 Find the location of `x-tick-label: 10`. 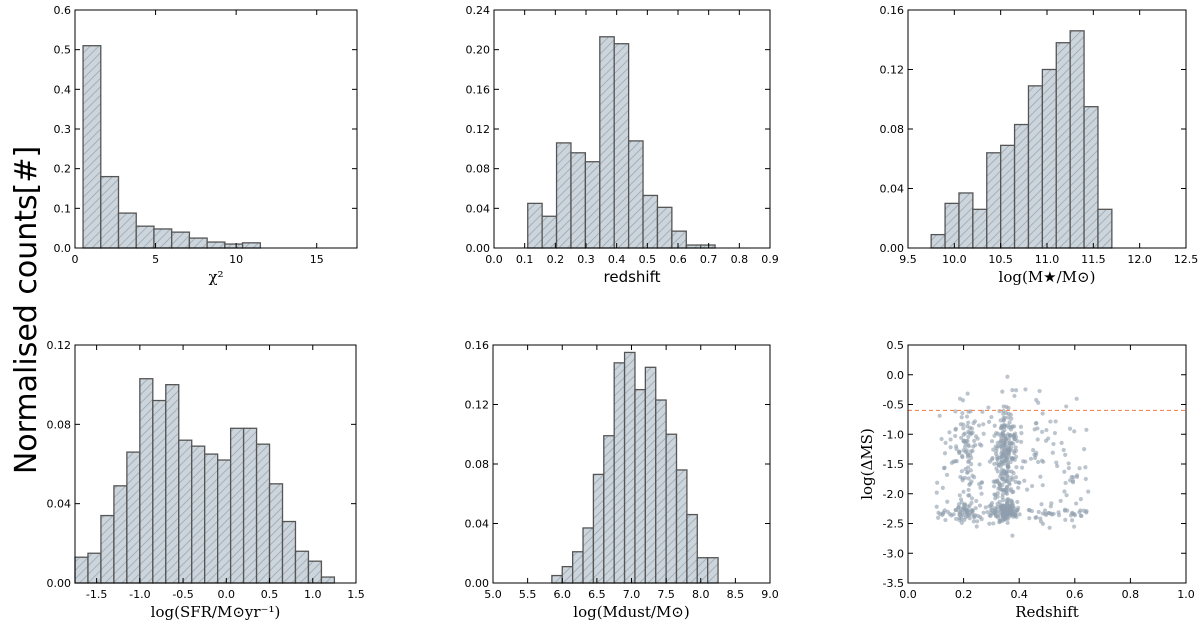

x-tick-label: 10 is located at coordinates (236, 259).